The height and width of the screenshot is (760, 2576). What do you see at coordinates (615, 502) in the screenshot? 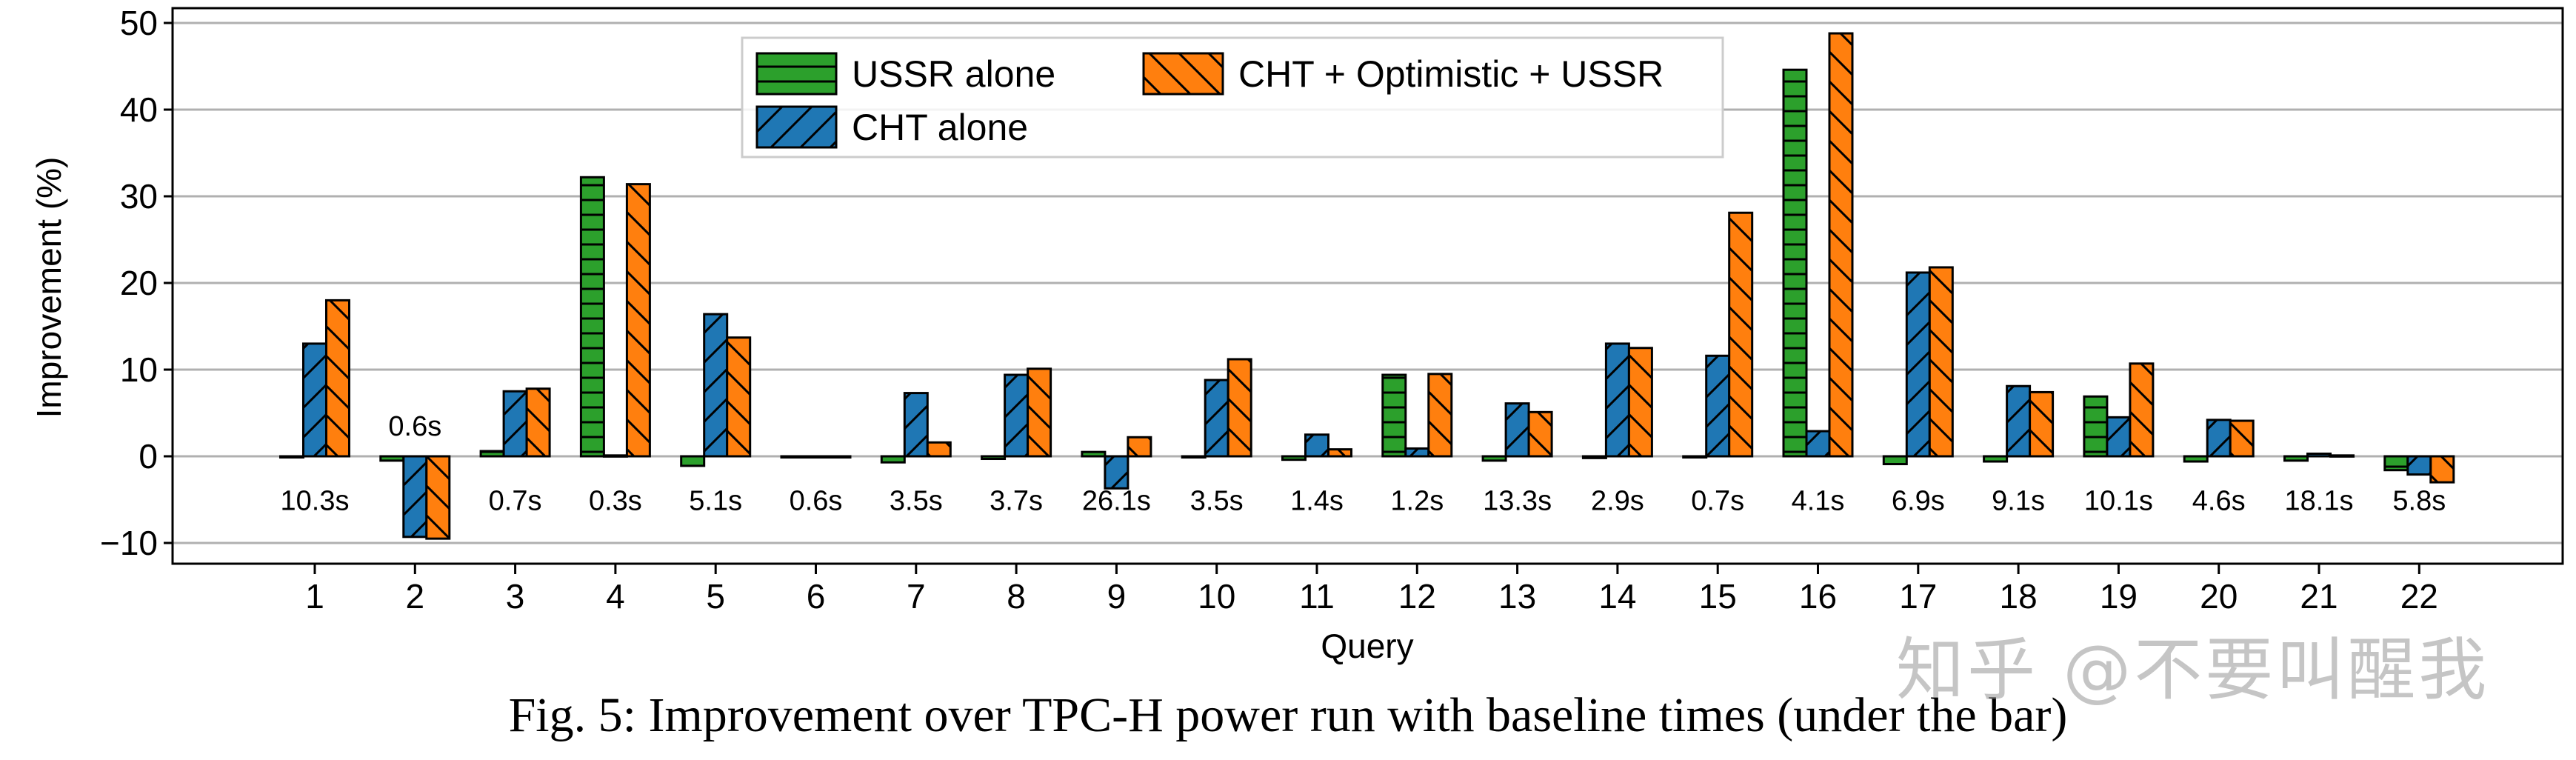
I see `baseline-time-label: 0.3s` at bounding box center [615, 502].